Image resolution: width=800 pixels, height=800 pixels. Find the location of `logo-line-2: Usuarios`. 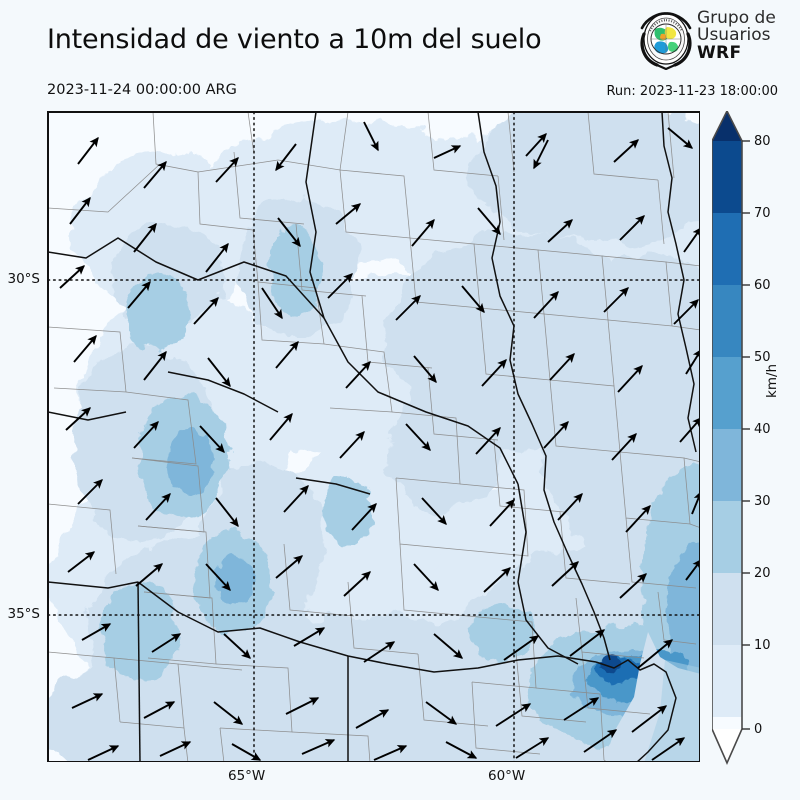

logo-line-2: Usuarios is located at coordinates (734, 35).